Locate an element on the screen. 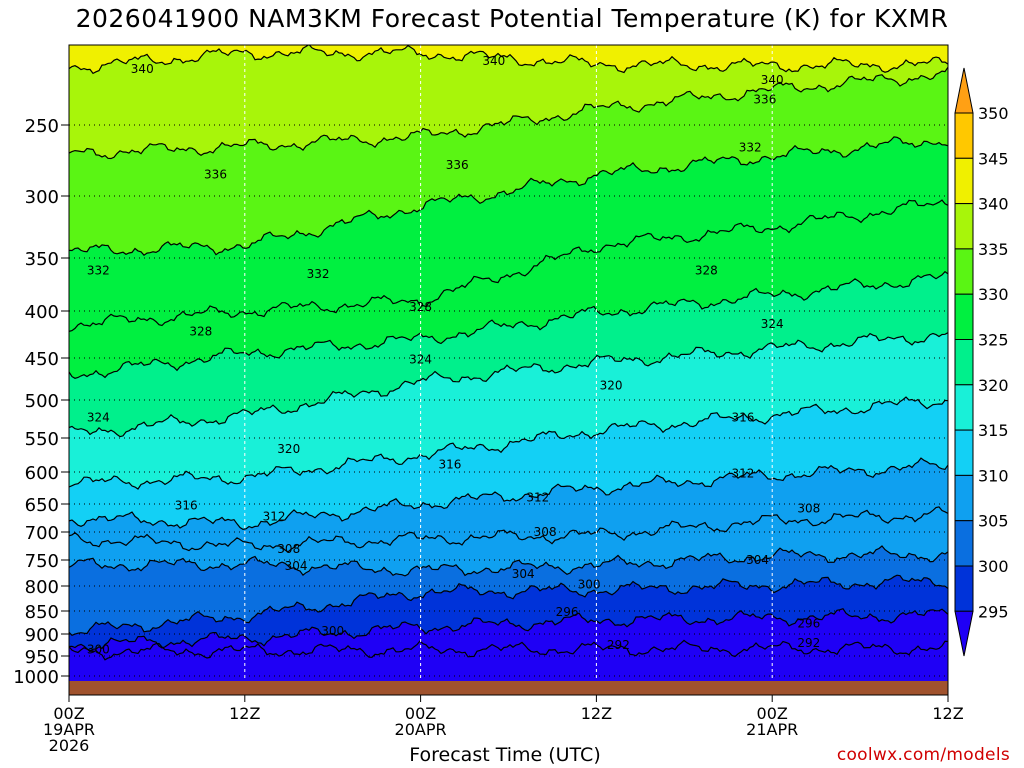  ground-strip is located at coordinates (508, 688).